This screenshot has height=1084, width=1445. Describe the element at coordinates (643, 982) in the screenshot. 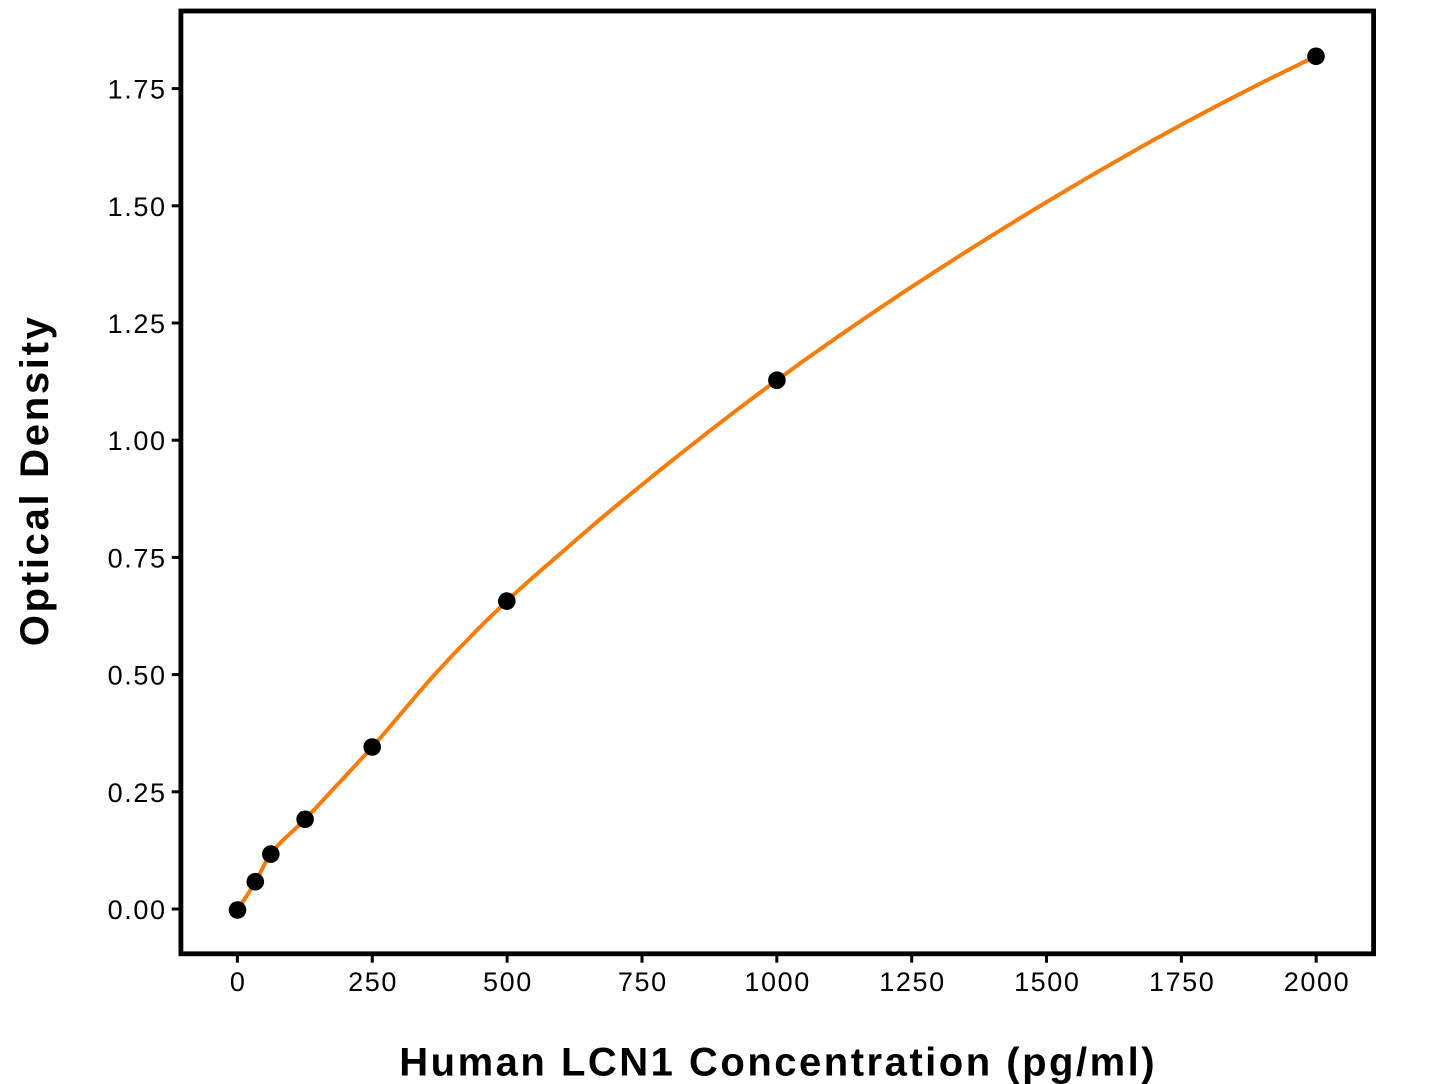

I see `svg-text: 750` at that location.